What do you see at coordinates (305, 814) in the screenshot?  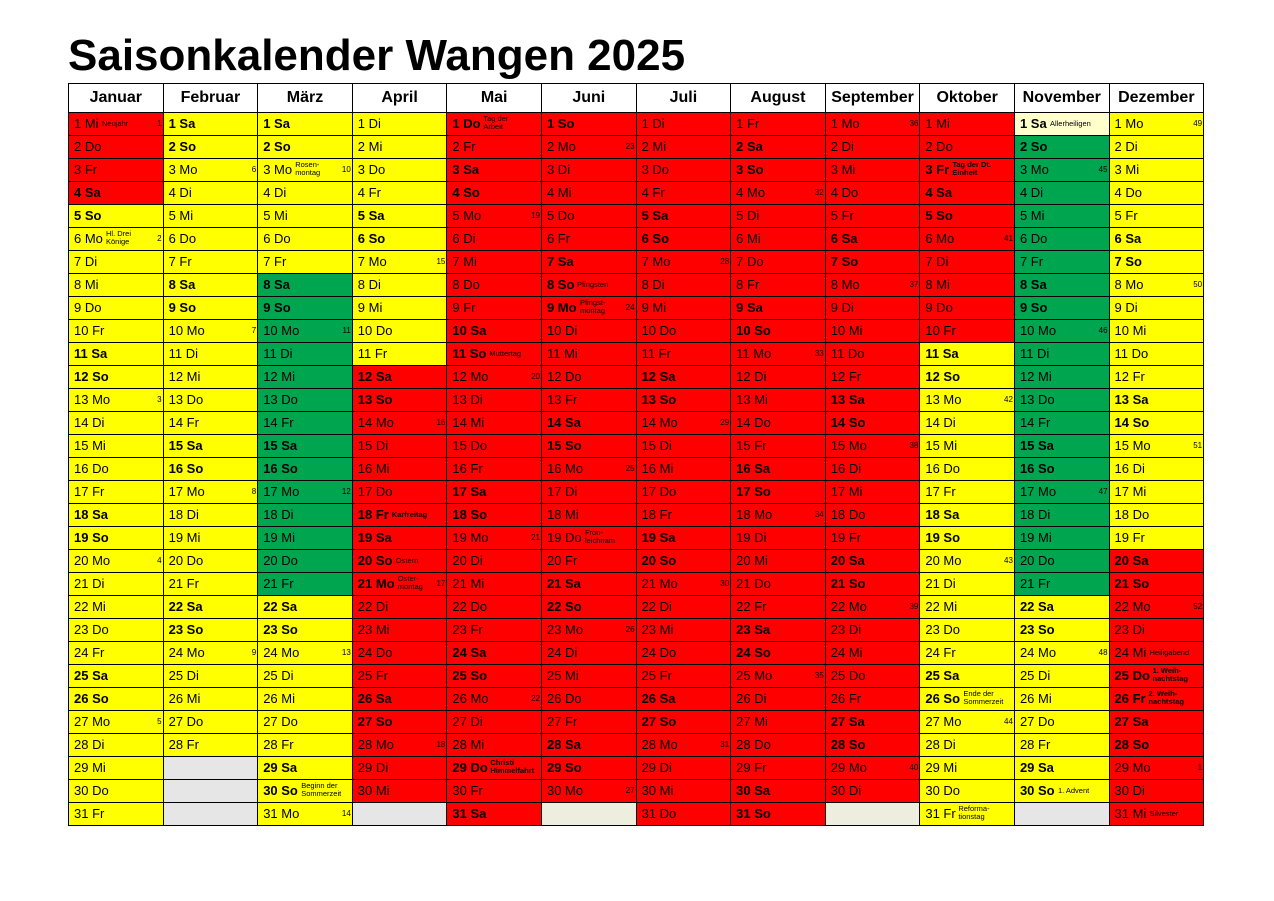 I see `day-cell: 31 Mo 14` at bounding box center [305, 814].